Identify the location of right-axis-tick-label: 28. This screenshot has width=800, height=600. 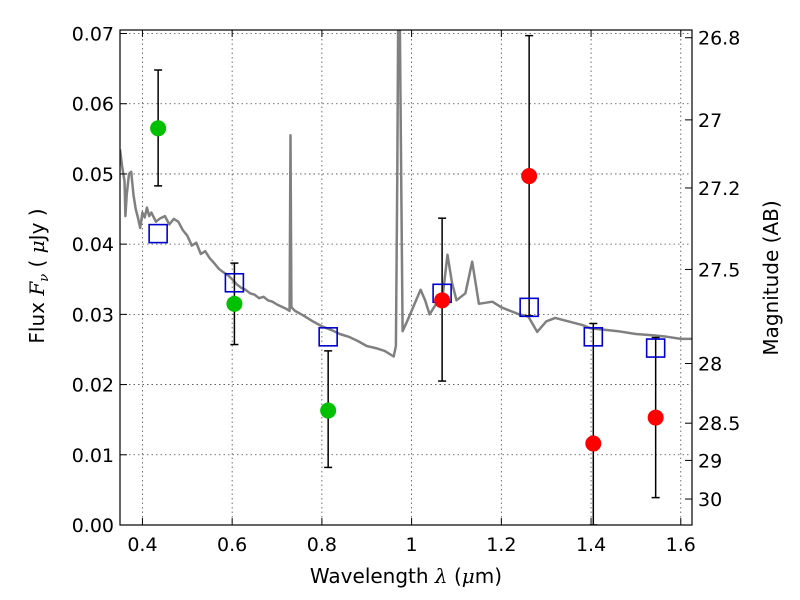
(710, 365).